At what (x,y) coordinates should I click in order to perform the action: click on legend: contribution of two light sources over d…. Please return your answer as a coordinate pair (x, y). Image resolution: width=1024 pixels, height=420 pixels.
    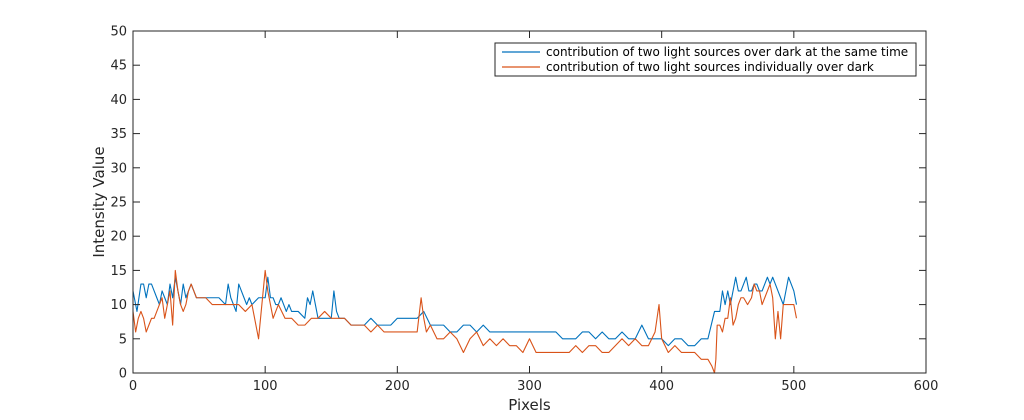
    Looking at the image, I should click on (705, 59).